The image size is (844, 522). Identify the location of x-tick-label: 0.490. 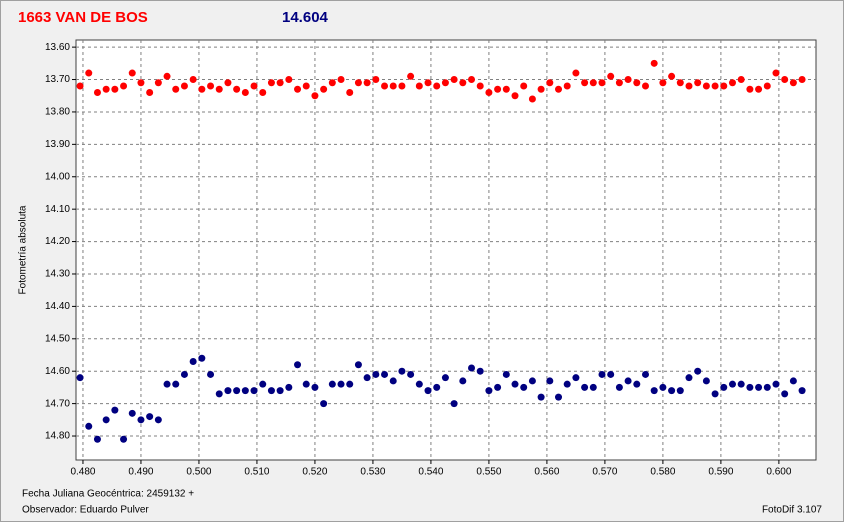
(140, 472).